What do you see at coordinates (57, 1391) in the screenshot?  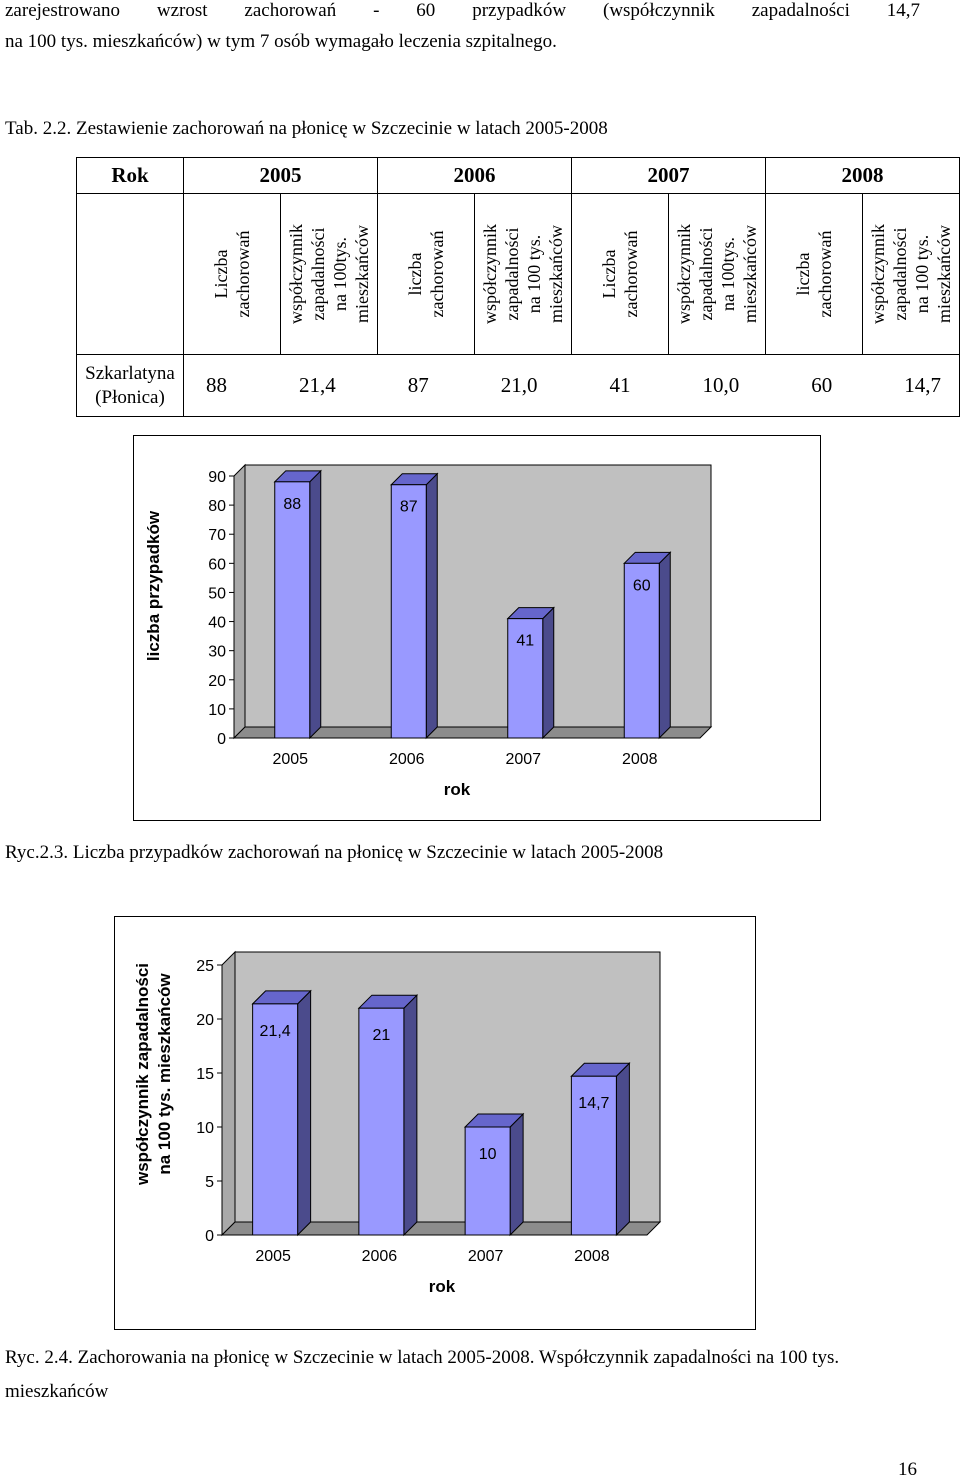 I see `caption-chart-rate-line-2: mieszkańców` at bounding box center [57, 1391].